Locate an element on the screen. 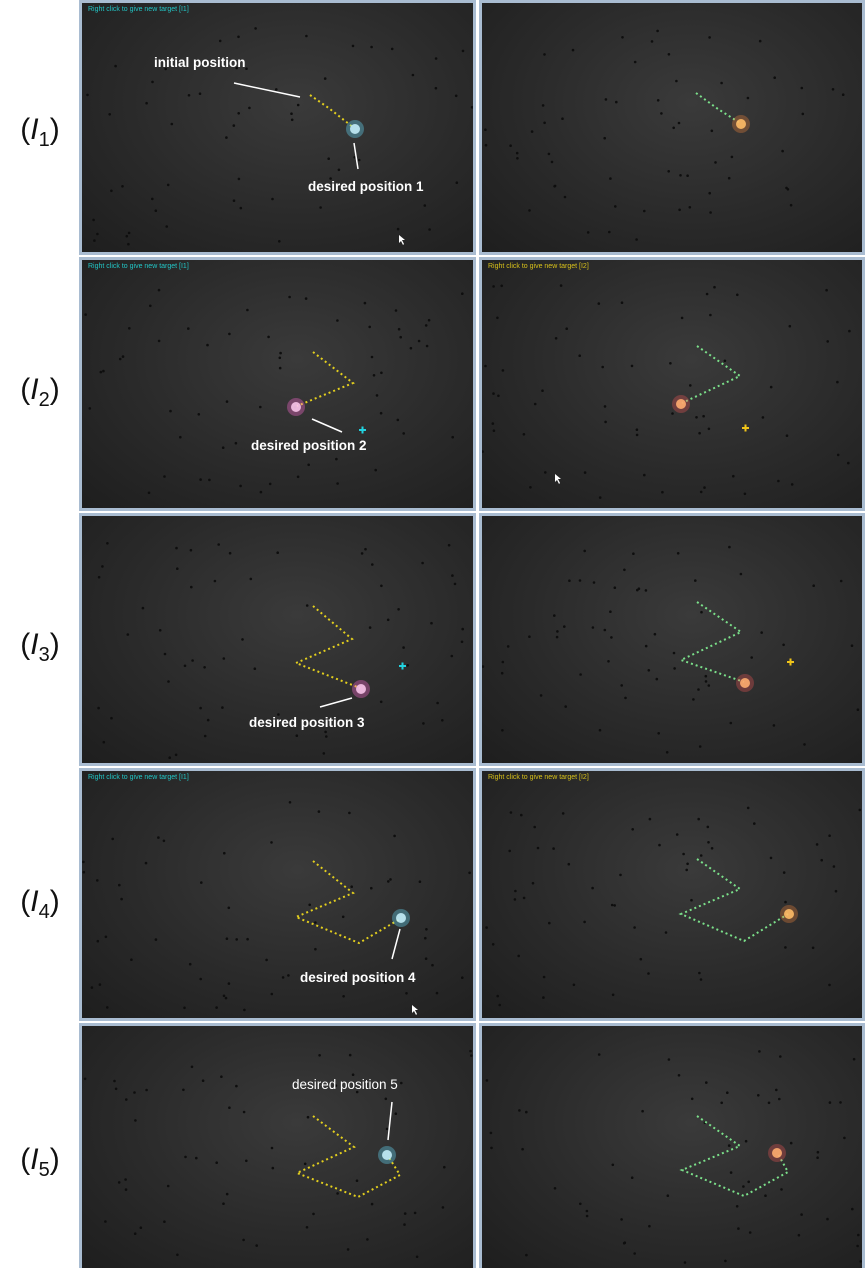 The image size is (865, 1268). camera-view-right-4: Right click to give new target [I2] is located at coordinates (672, 894).